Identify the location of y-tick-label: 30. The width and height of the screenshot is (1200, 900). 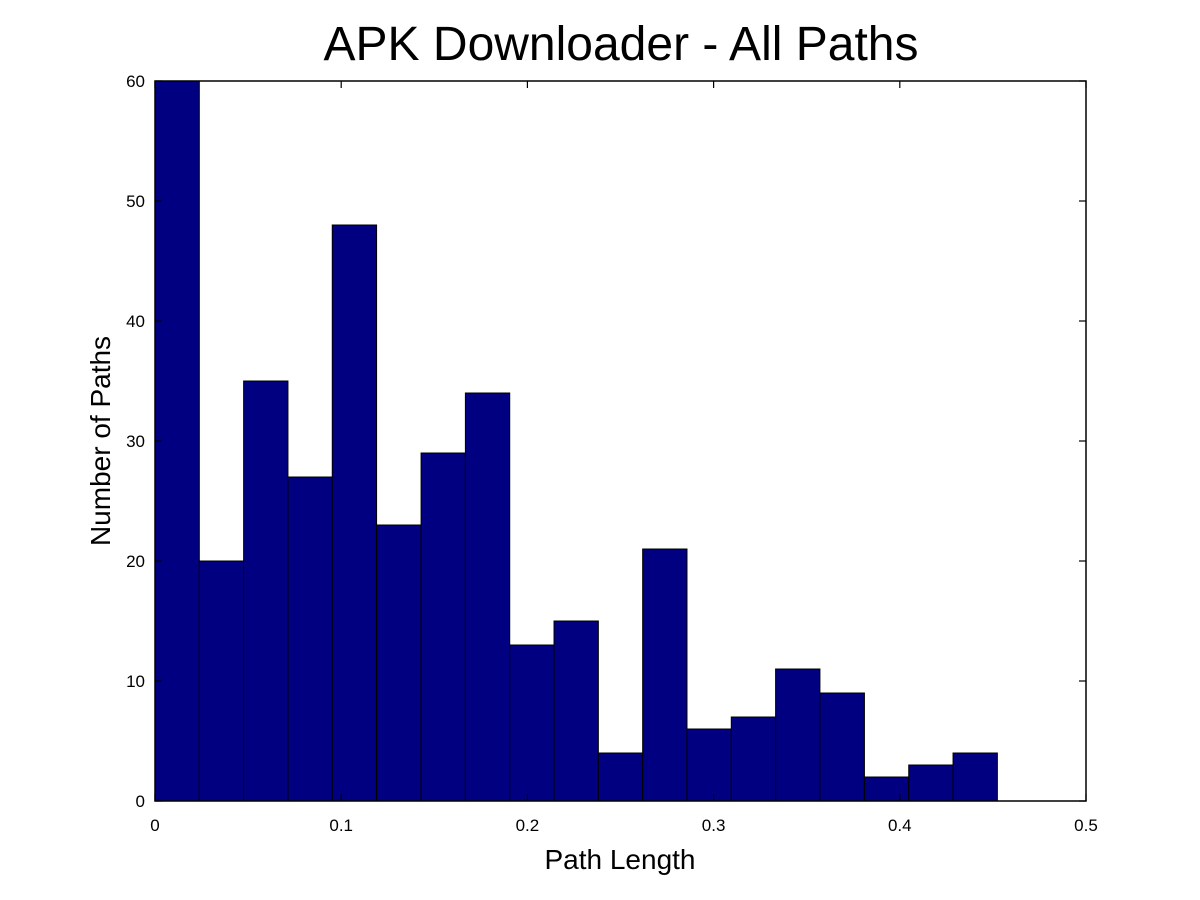
(135, 441).